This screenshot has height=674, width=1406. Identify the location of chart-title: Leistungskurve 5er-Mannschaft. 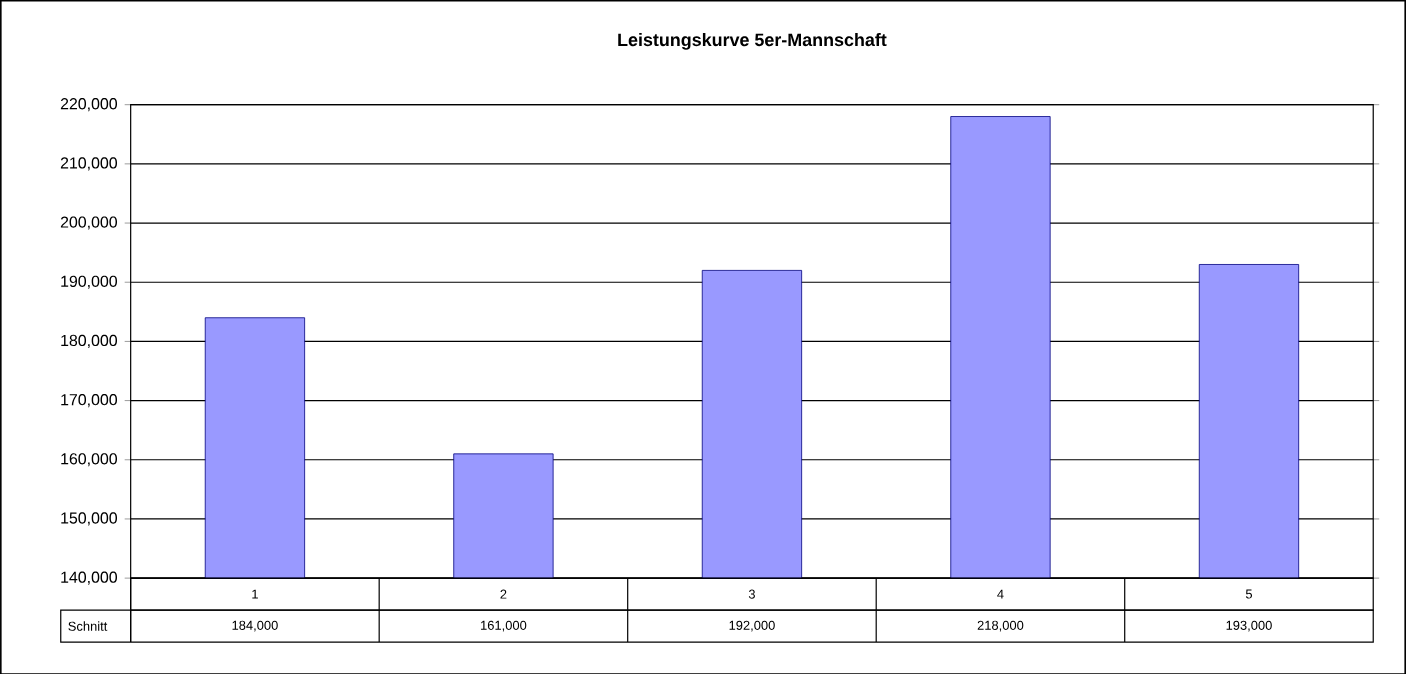
(752, 41).